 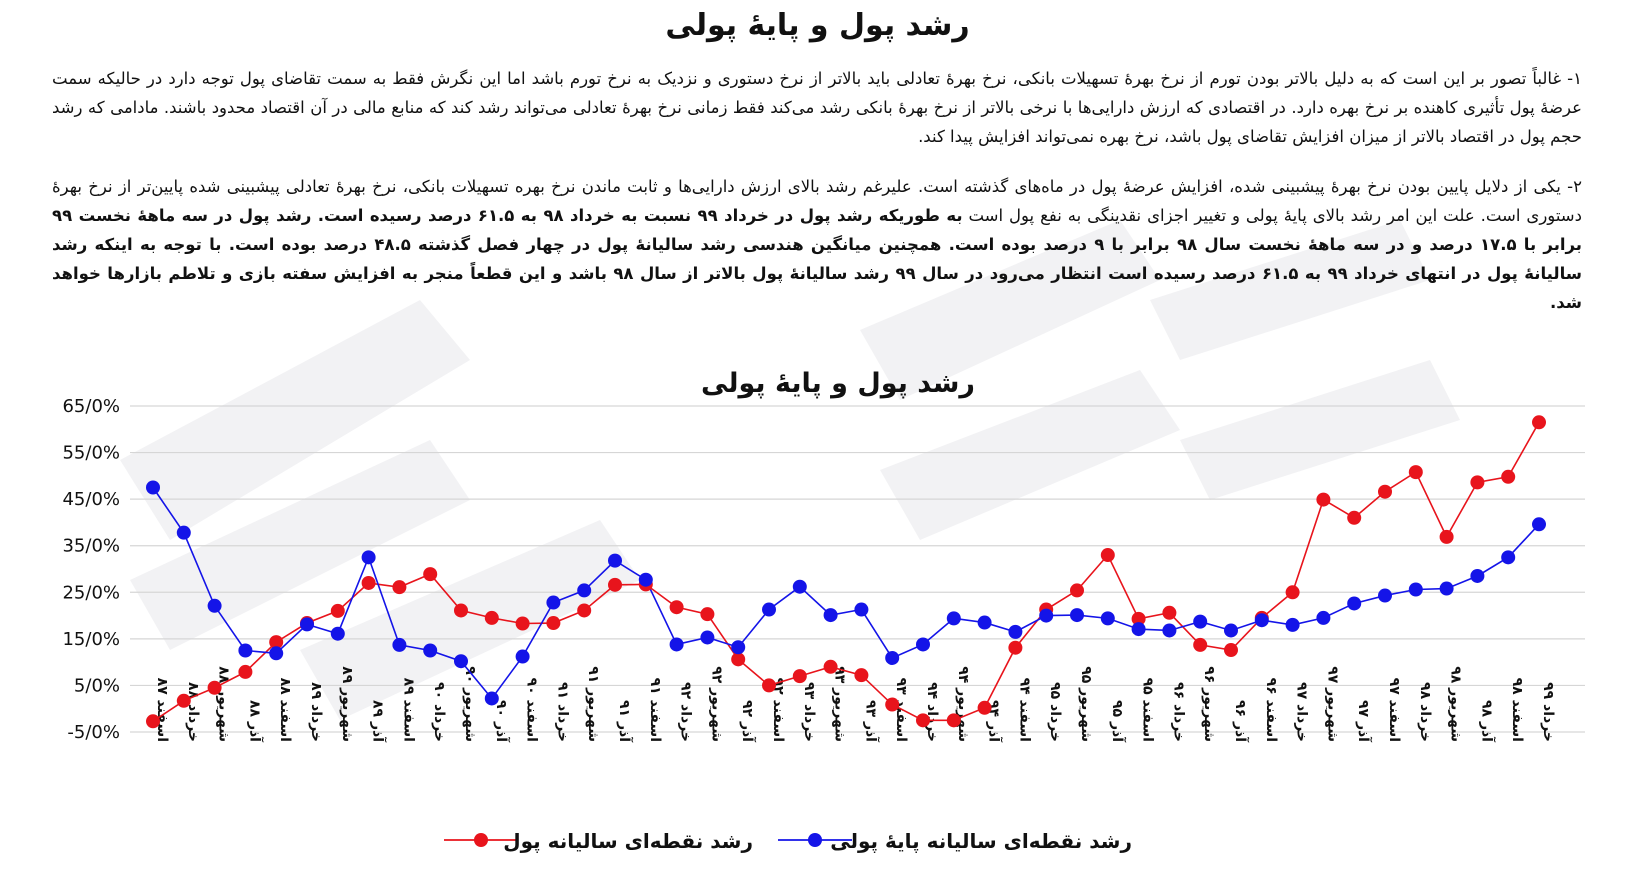 I want to click on x-tick-label: خرداد ۹۰, so click(x=439, y=712).